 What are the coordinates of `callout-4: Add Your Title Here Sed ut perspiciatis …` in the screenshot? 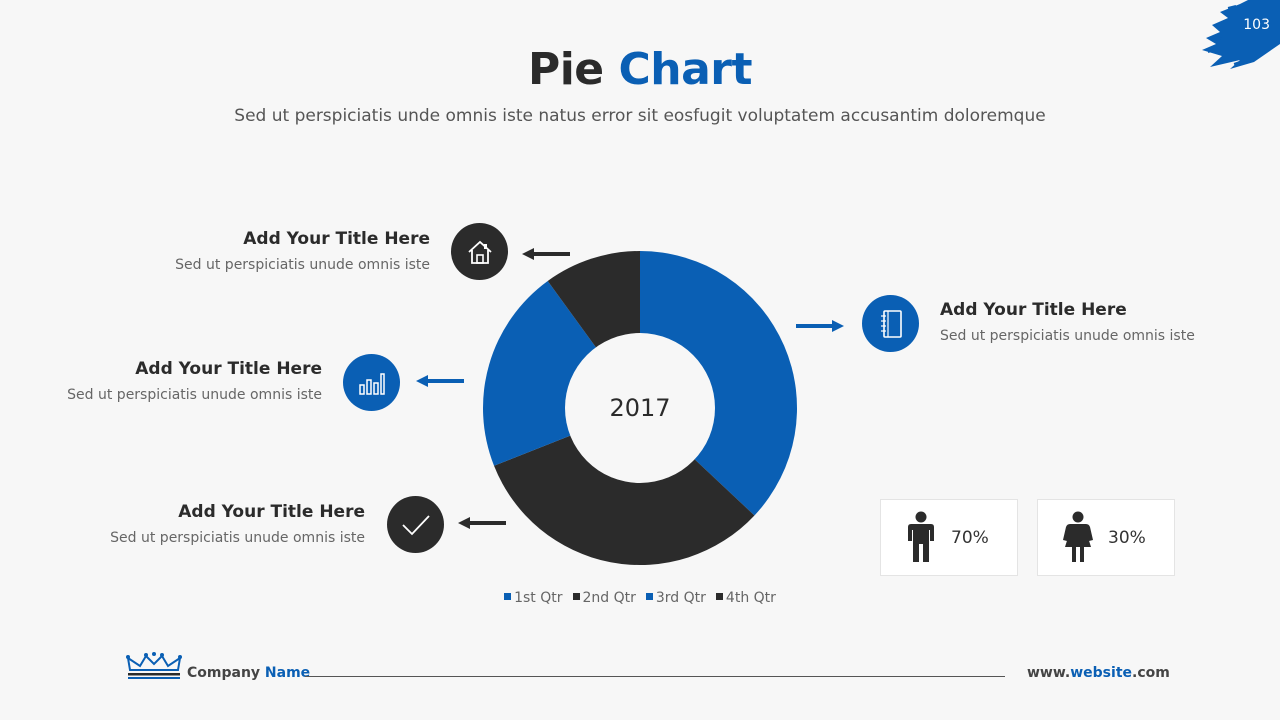 It's located at (1067, 322).